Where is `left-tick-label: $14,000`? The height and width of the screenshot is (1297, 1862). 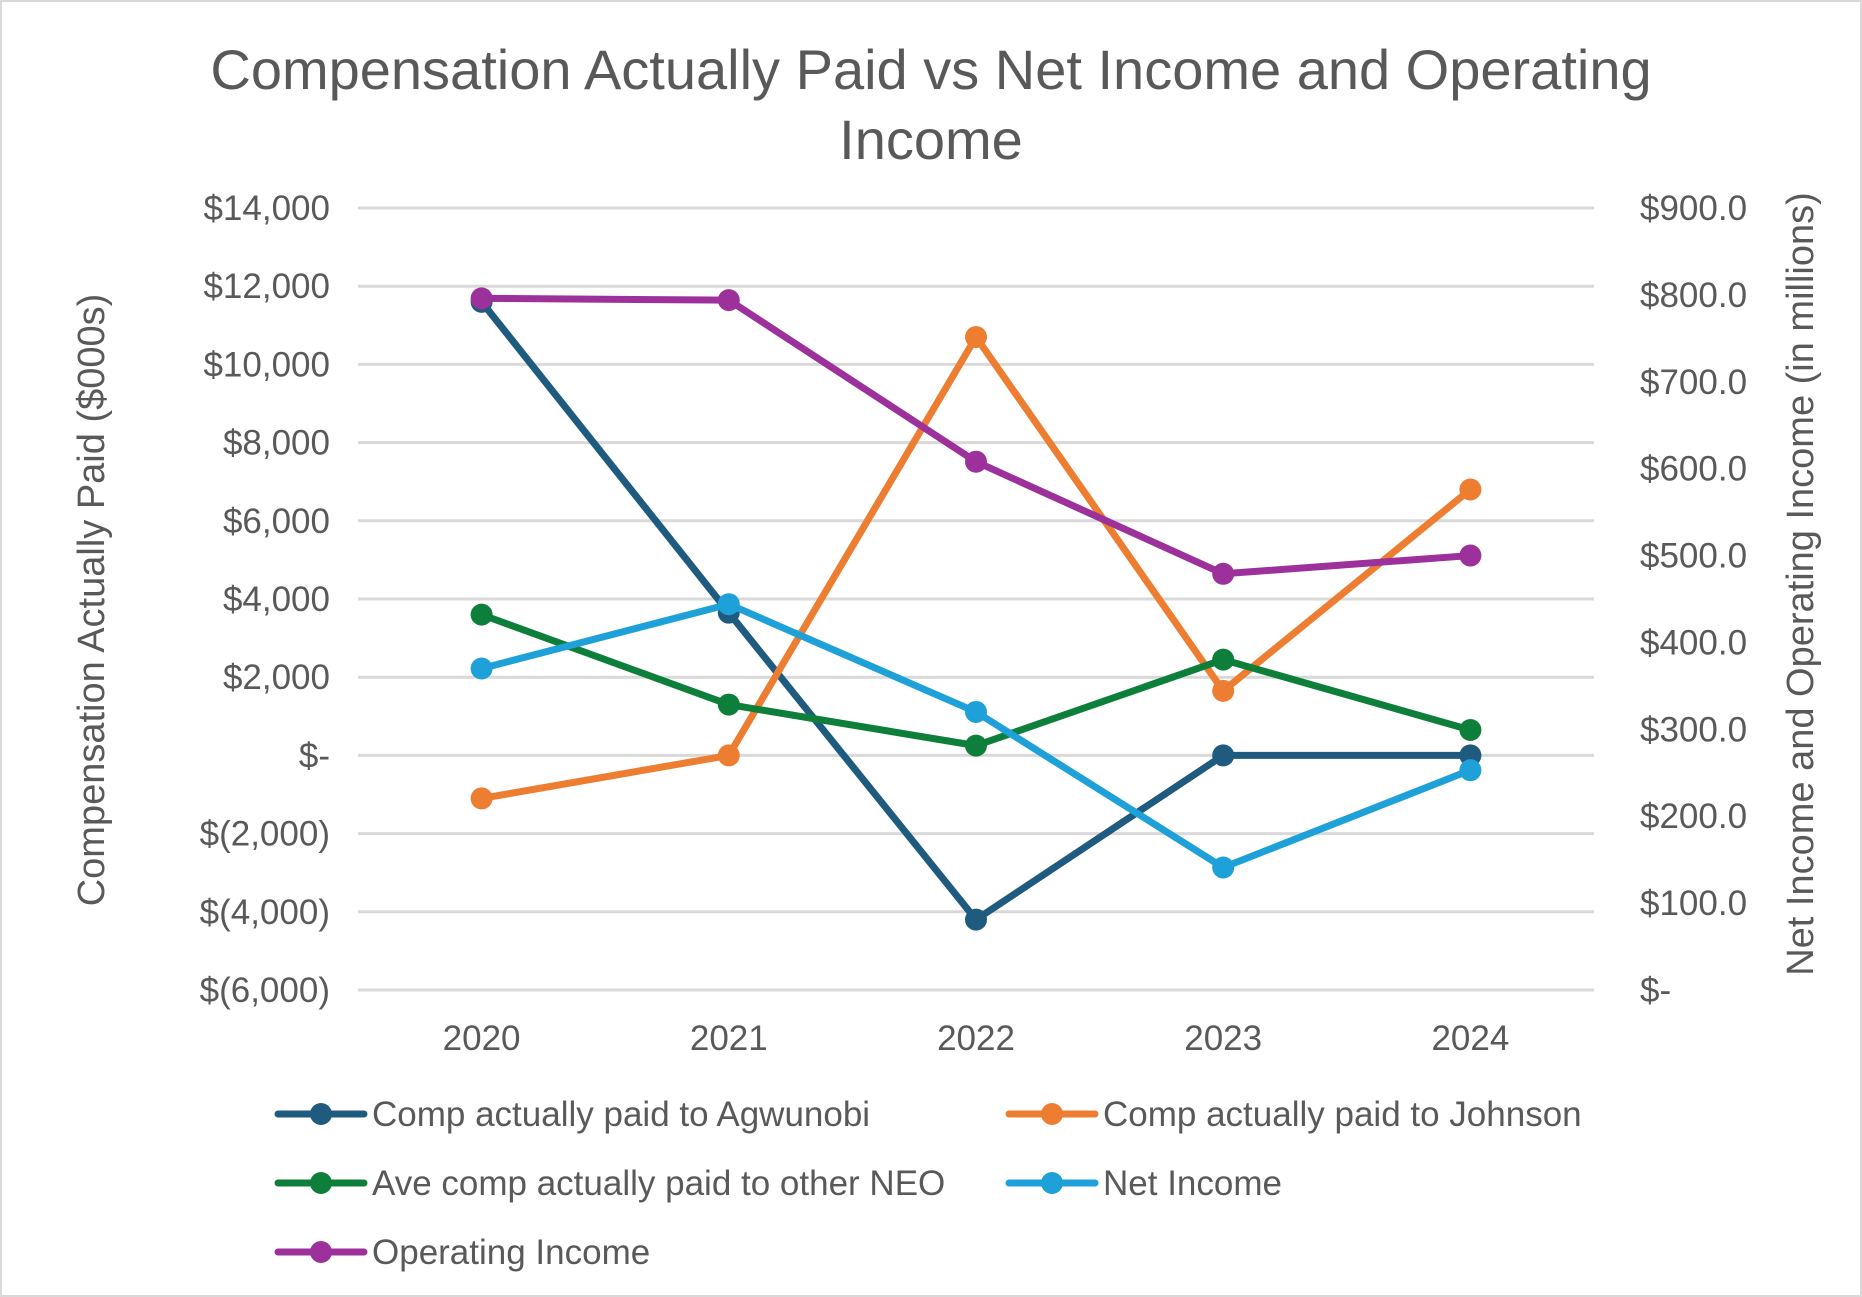
left-tick-label: $14,000 is located at coordinates (266, 208).